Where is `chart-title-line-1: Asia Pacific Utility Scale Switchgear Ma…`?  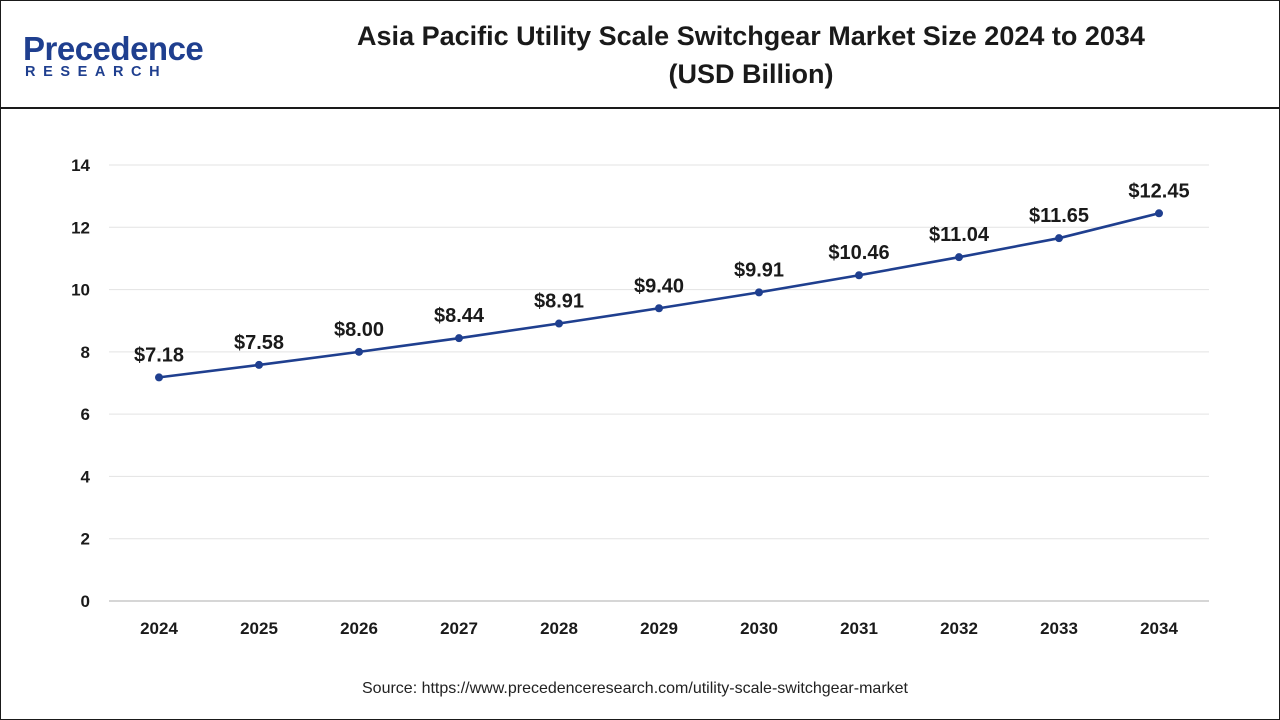 chart-title-line-1: Asia Pacific Utility Scale Switchgear Ma… is located at coordinates (751, 36).